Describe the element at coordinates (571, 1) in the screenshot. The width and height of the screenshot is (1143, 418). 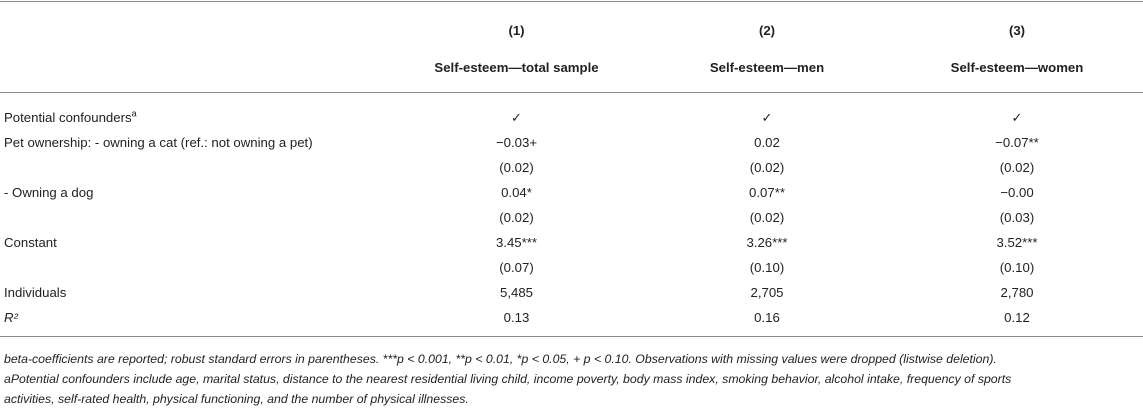
I see `top-rule` at that location.